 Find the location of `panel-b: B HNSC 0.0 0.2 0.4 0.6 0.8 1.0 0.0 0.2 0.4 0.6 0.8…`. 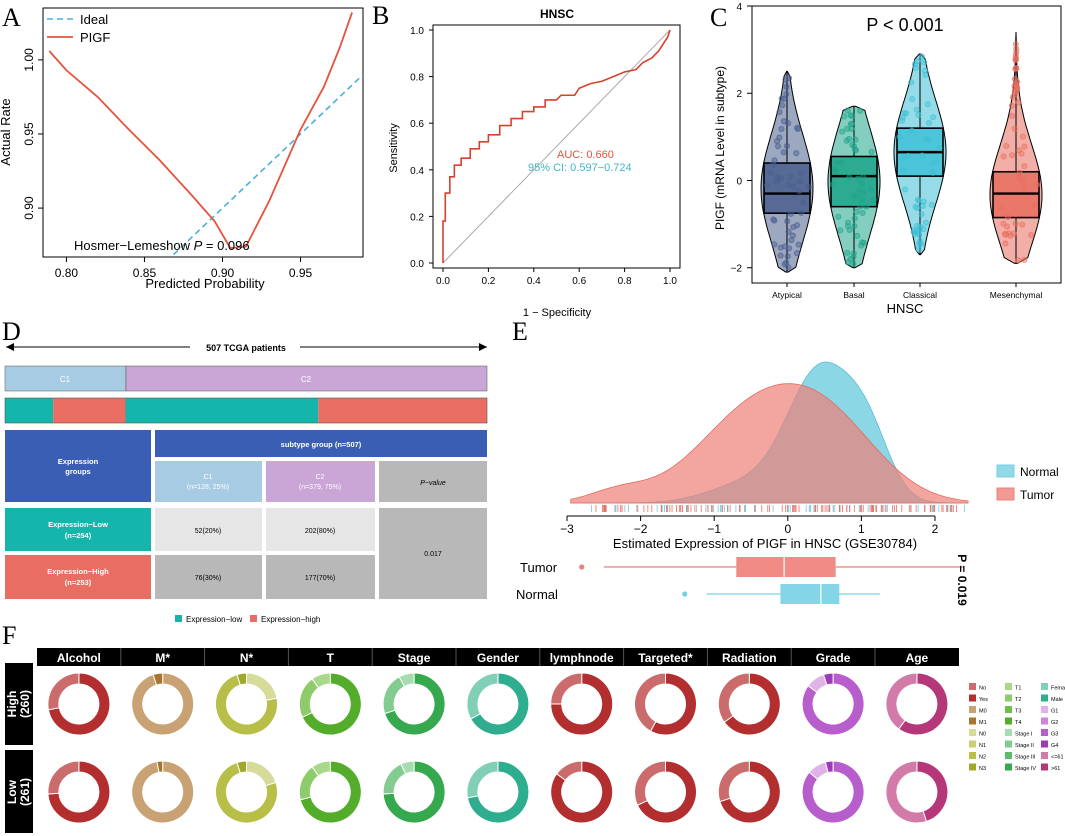

panel-b: B HNSC 0.0 0.2 0.4 0.6 0.8 1.0 0.0 0.2 0.4 0.6 0.8… is located at coordinates (526, 160).